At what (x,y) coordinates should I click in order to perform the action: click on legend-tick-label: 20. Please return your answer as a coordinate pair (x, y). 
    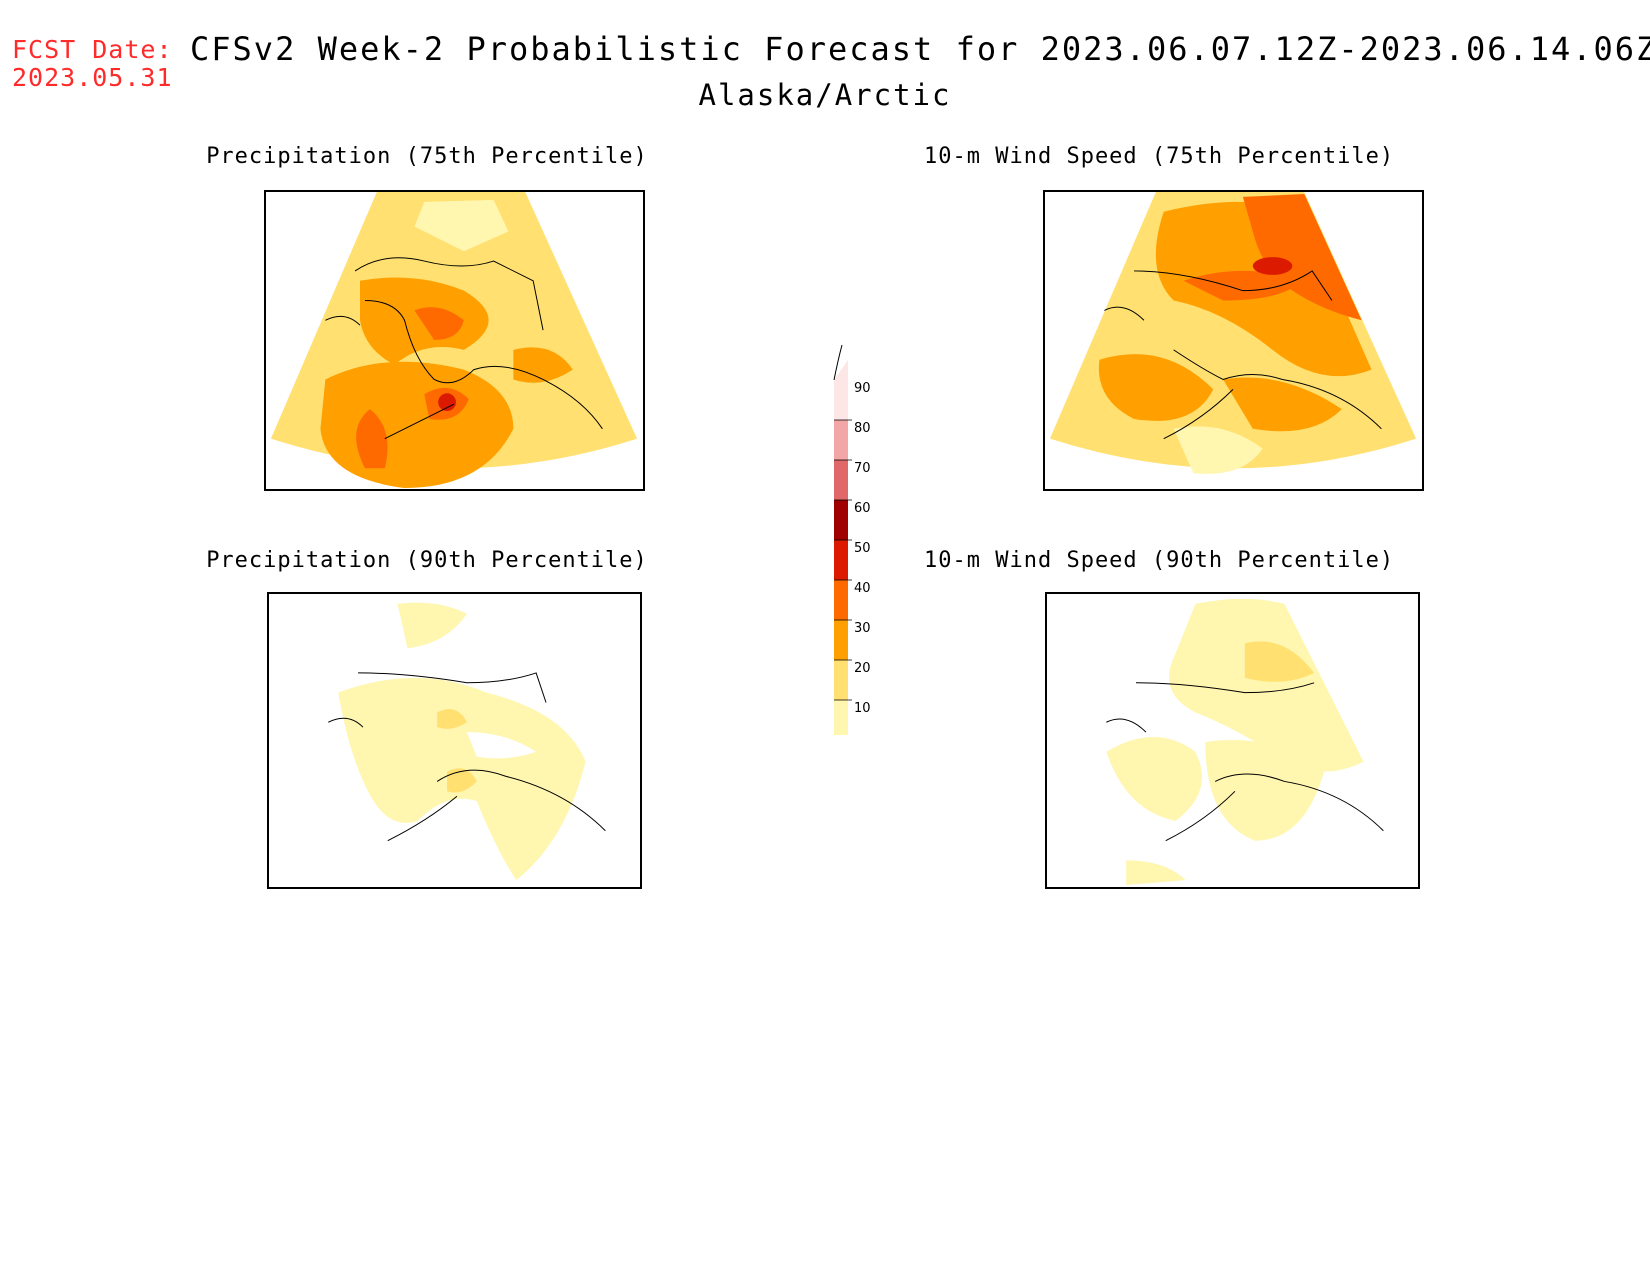
    Looking at the image, I should click on (862, 668).